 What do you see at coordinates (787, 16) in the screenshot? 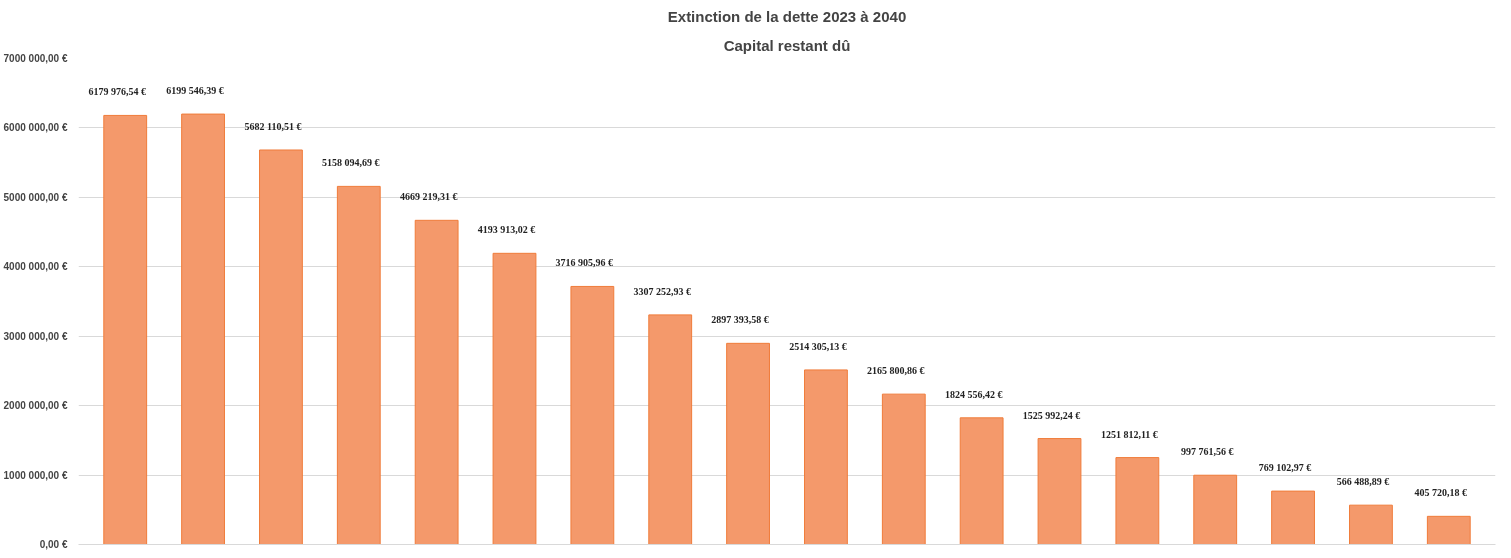
I see `chart-title: Extinction de la dette 2023 à 2040` at bounding box center [787, 16].